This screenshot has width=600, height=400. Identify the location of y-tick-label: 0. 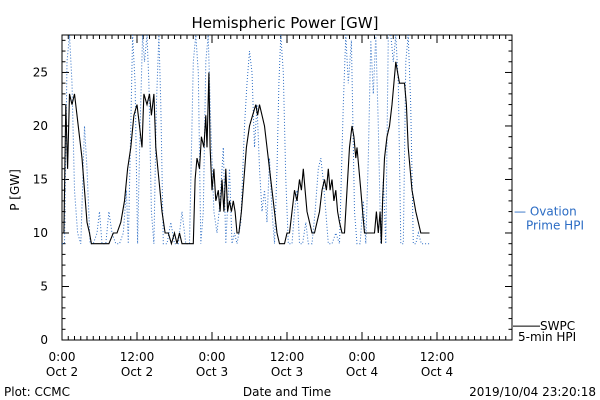
(44, 340).